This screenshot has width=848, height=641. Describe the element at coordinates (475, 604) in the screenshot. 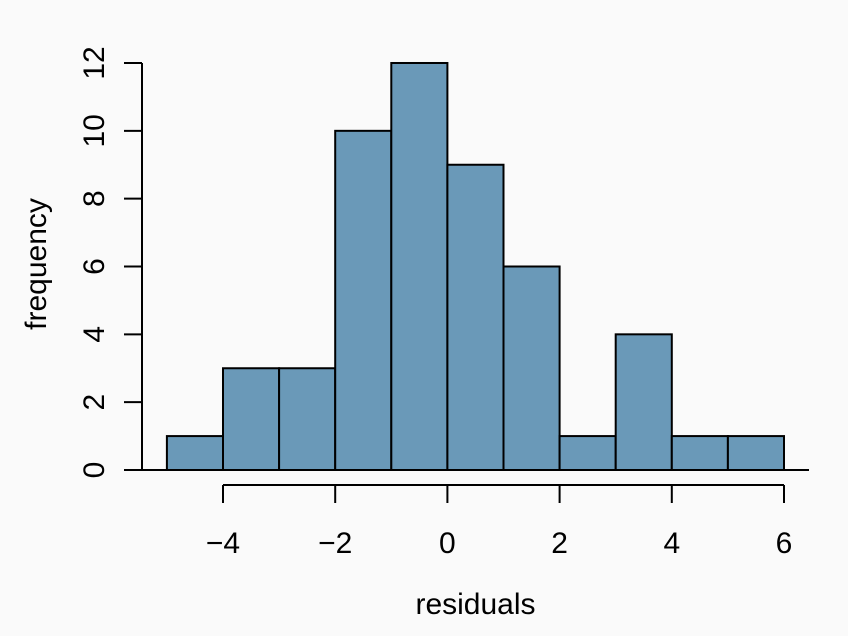

I see `x-axis-title: residuals` at that location.